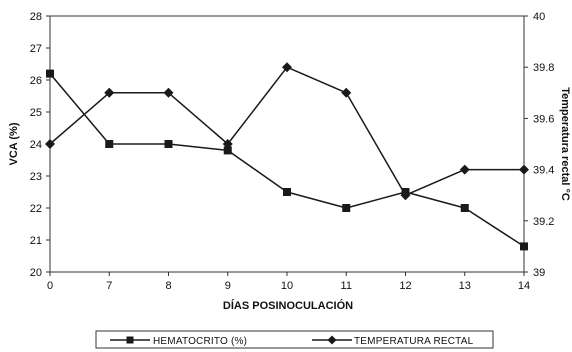 The image size is (572, 352). What do you see at coordinates (130, 340) in the screenshot?
I see `legend-marker-hematocrito` at bounding box center [130, 340].